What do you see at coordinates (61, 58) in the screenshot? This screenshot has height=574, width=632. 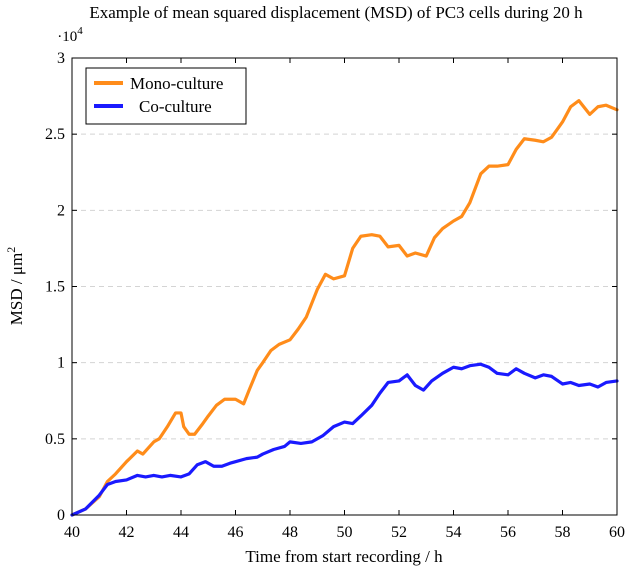 I see `y-tick-label: 3` at bounding box center [61, 58].